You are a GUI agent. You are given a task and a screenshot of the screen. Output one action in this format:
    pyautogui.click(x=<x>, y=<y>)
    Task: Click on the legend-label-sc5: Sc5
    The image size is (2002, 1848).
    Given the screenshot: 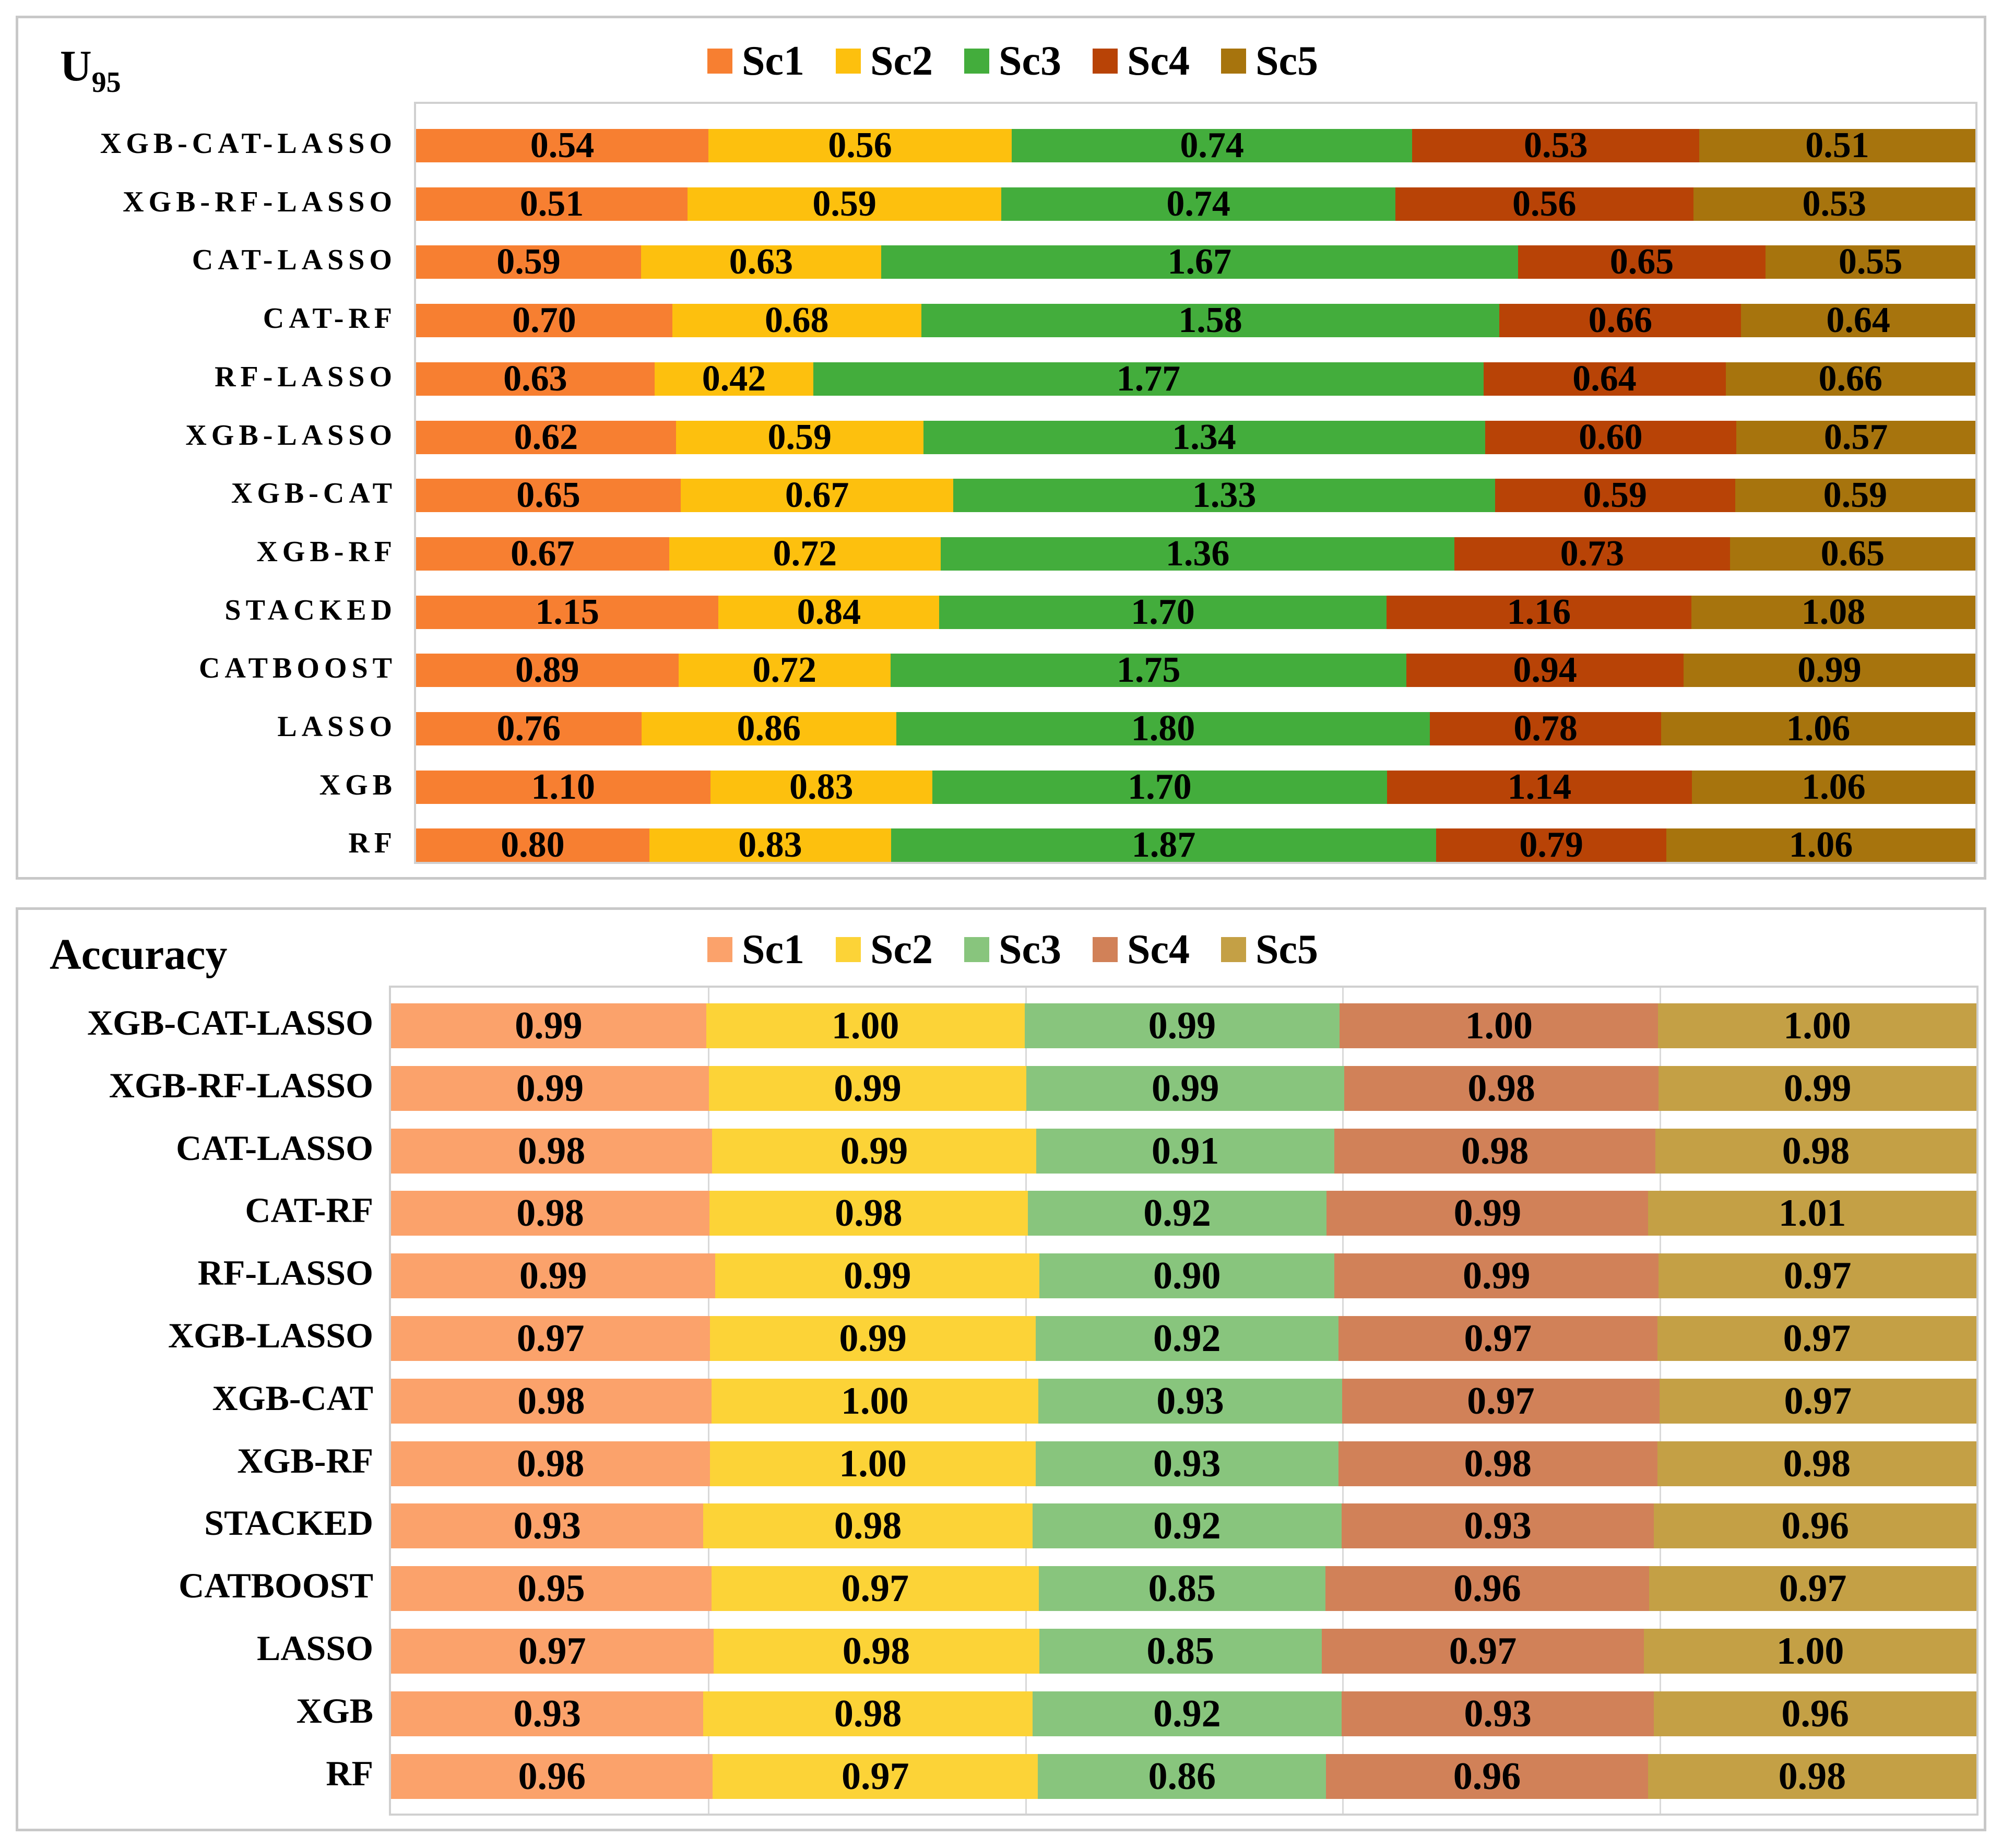 What is the action you would take?
    pyautogui.click(x=1286, y=61)
    